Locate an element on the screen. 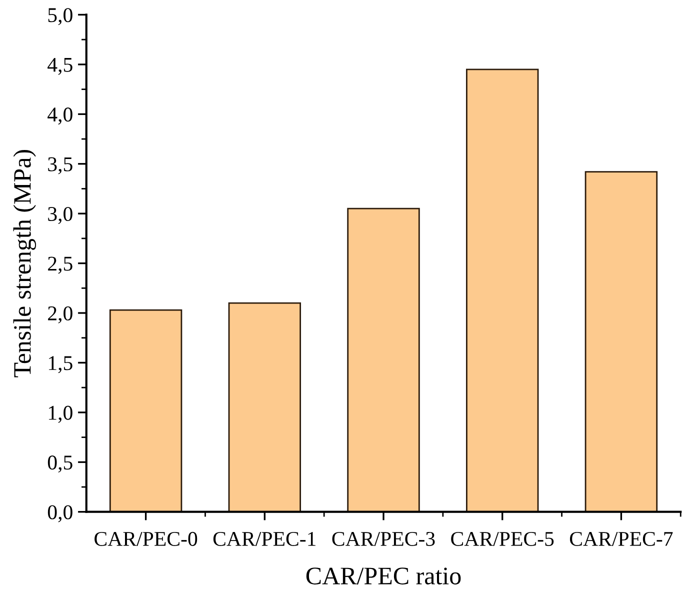 The height and width of the screenshot is (589, 691). y-tick-label: 0,0 is located at coordinates (60, 513).